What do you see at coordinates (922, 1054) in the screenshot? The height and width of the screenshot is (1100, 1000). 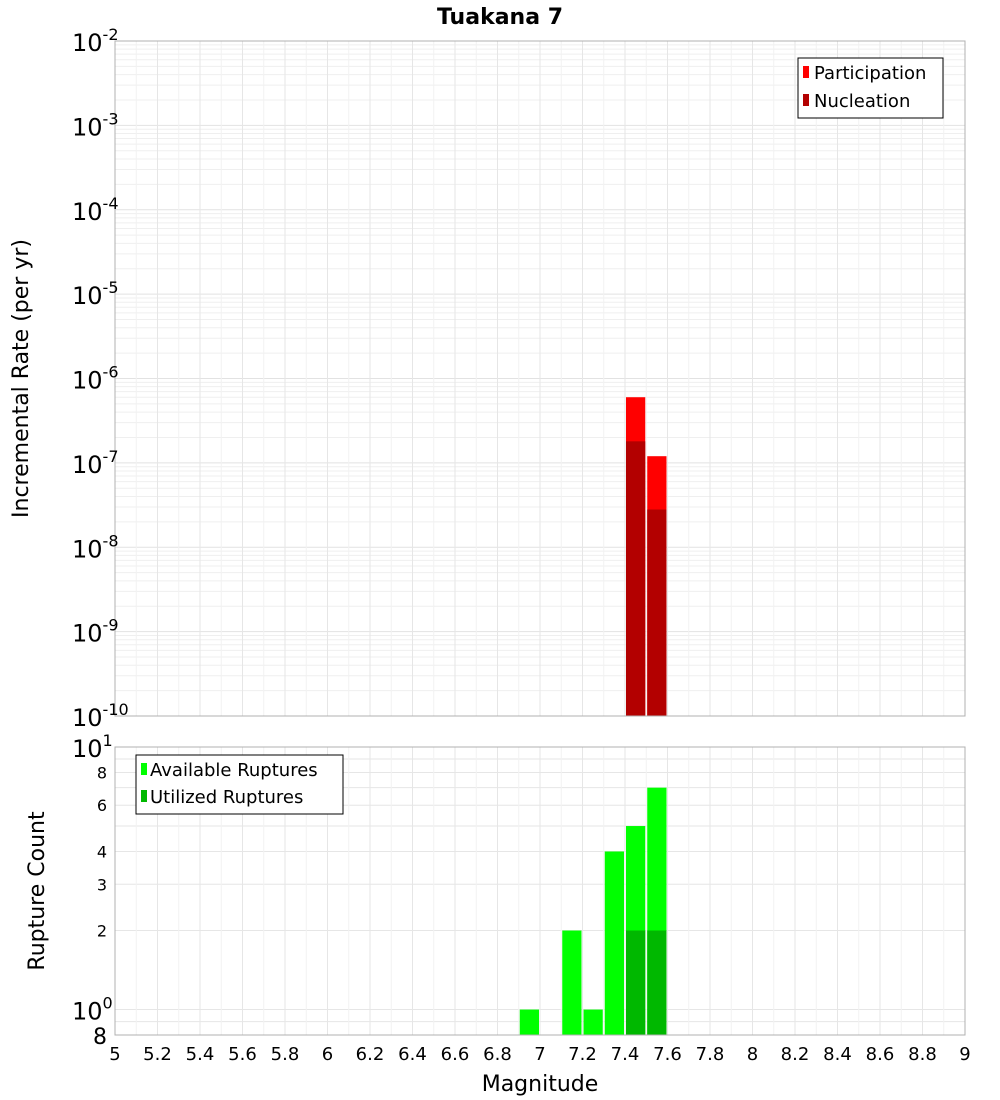 I see `x-tick-label: 8.8` at bounding box center [922, 1054].